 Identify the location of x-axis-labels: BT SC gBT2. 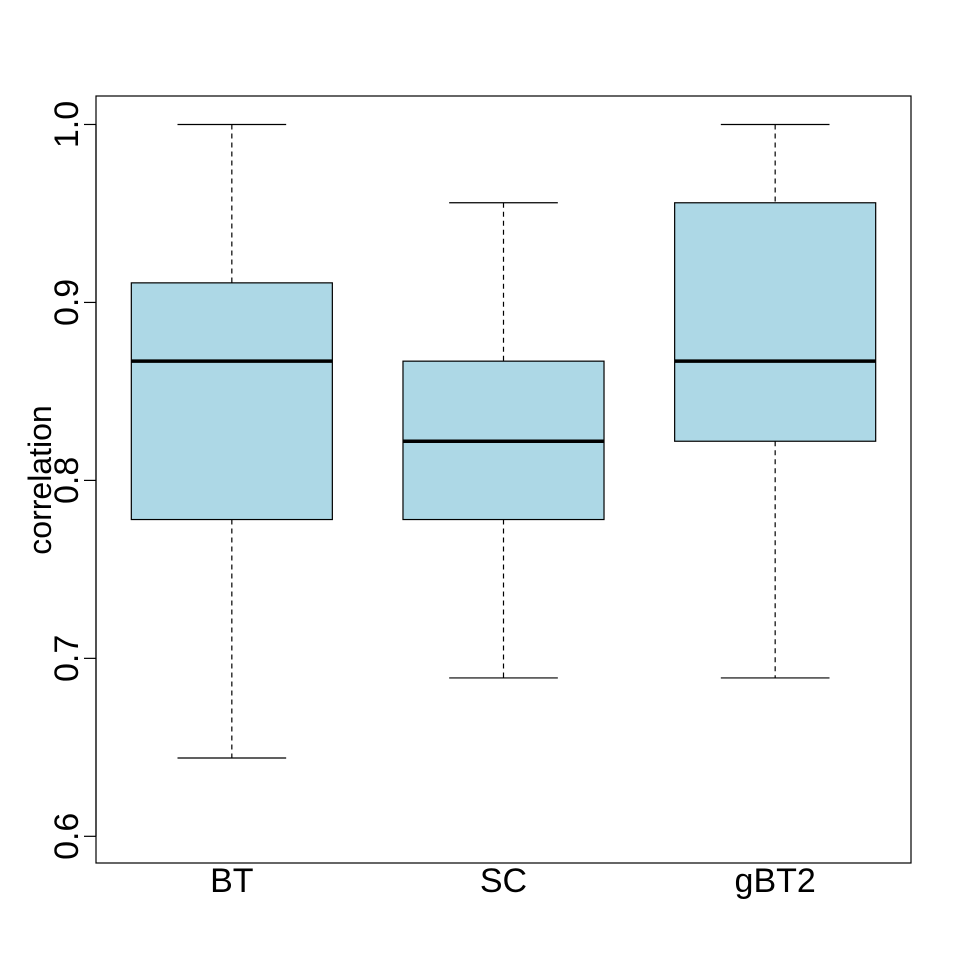
(513, 881).